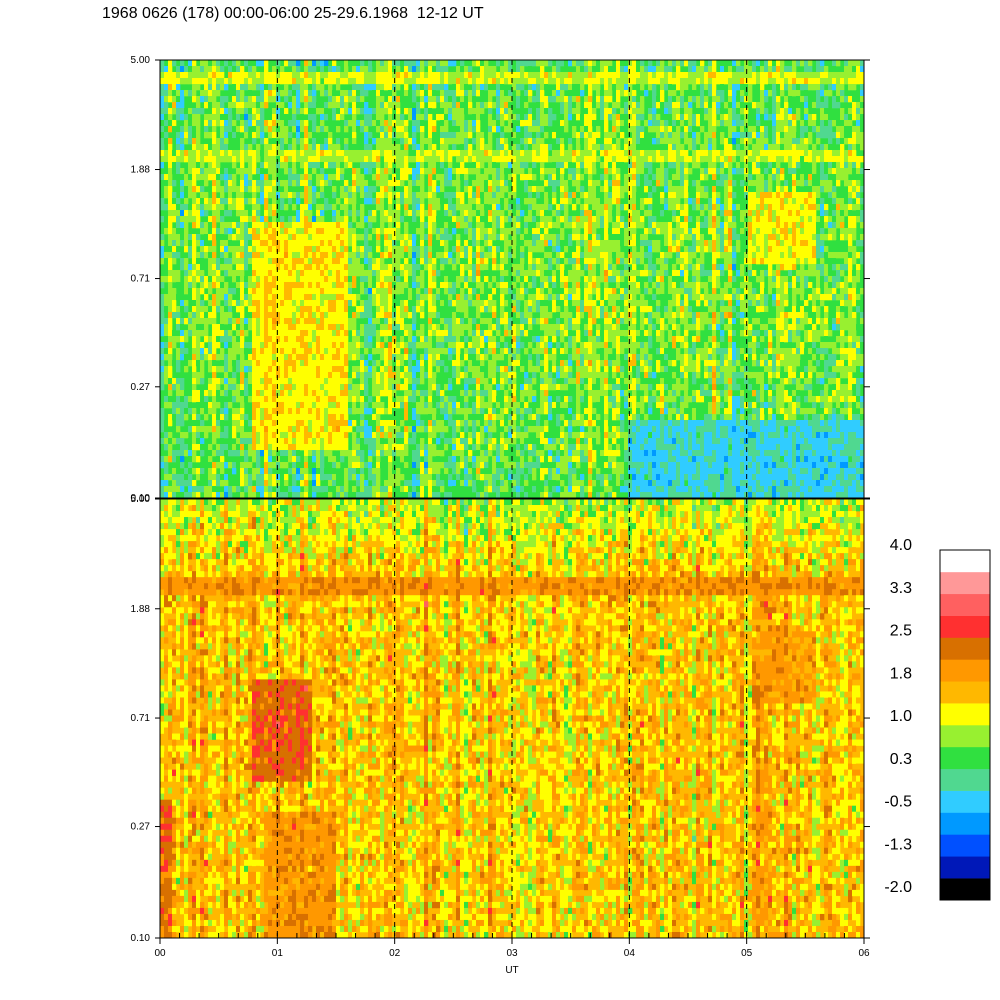 The height and width of the screenshot is (1000, 1000). Describe the element at coordinates (898, 844) in the screenshot. I see `colorbar-label: -1.3` at that location.